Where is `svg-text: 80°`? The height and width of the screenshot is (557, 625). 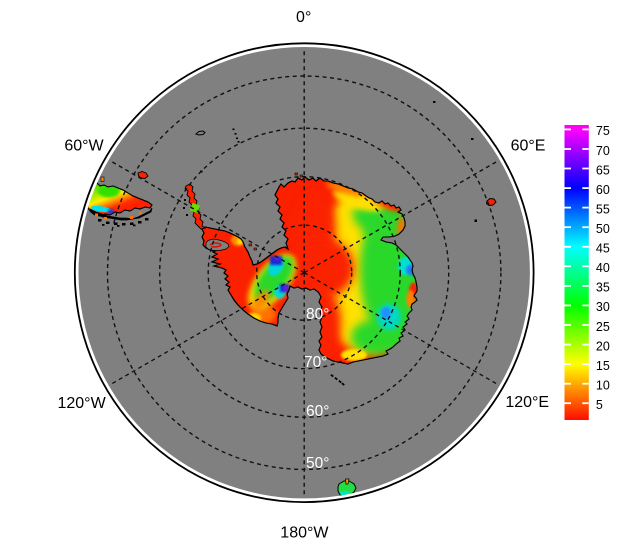 svg-text: 80° is located at coordinates (317, 314).